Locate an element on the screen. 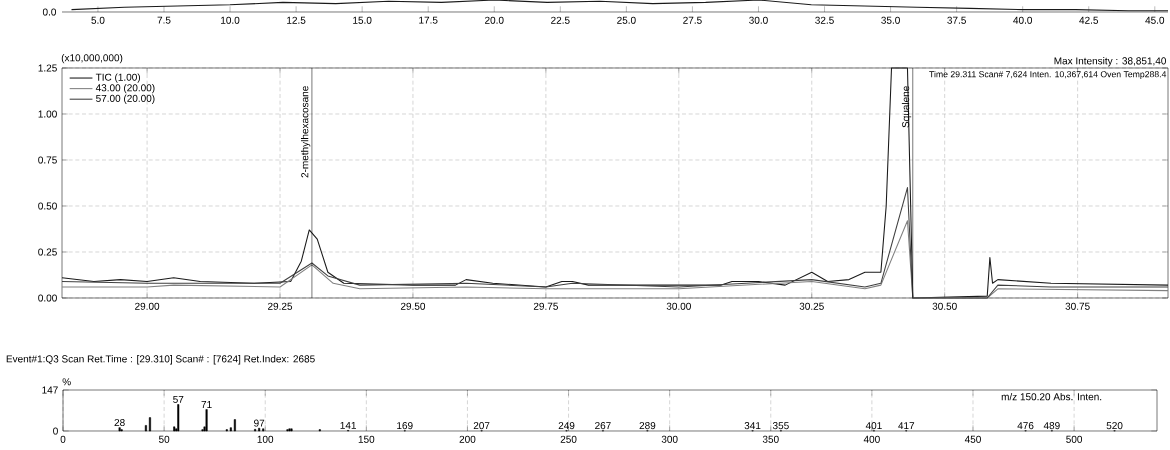 The image size is (1170, 450). x-tick-label: 300 is located at coordinates (669, 439).